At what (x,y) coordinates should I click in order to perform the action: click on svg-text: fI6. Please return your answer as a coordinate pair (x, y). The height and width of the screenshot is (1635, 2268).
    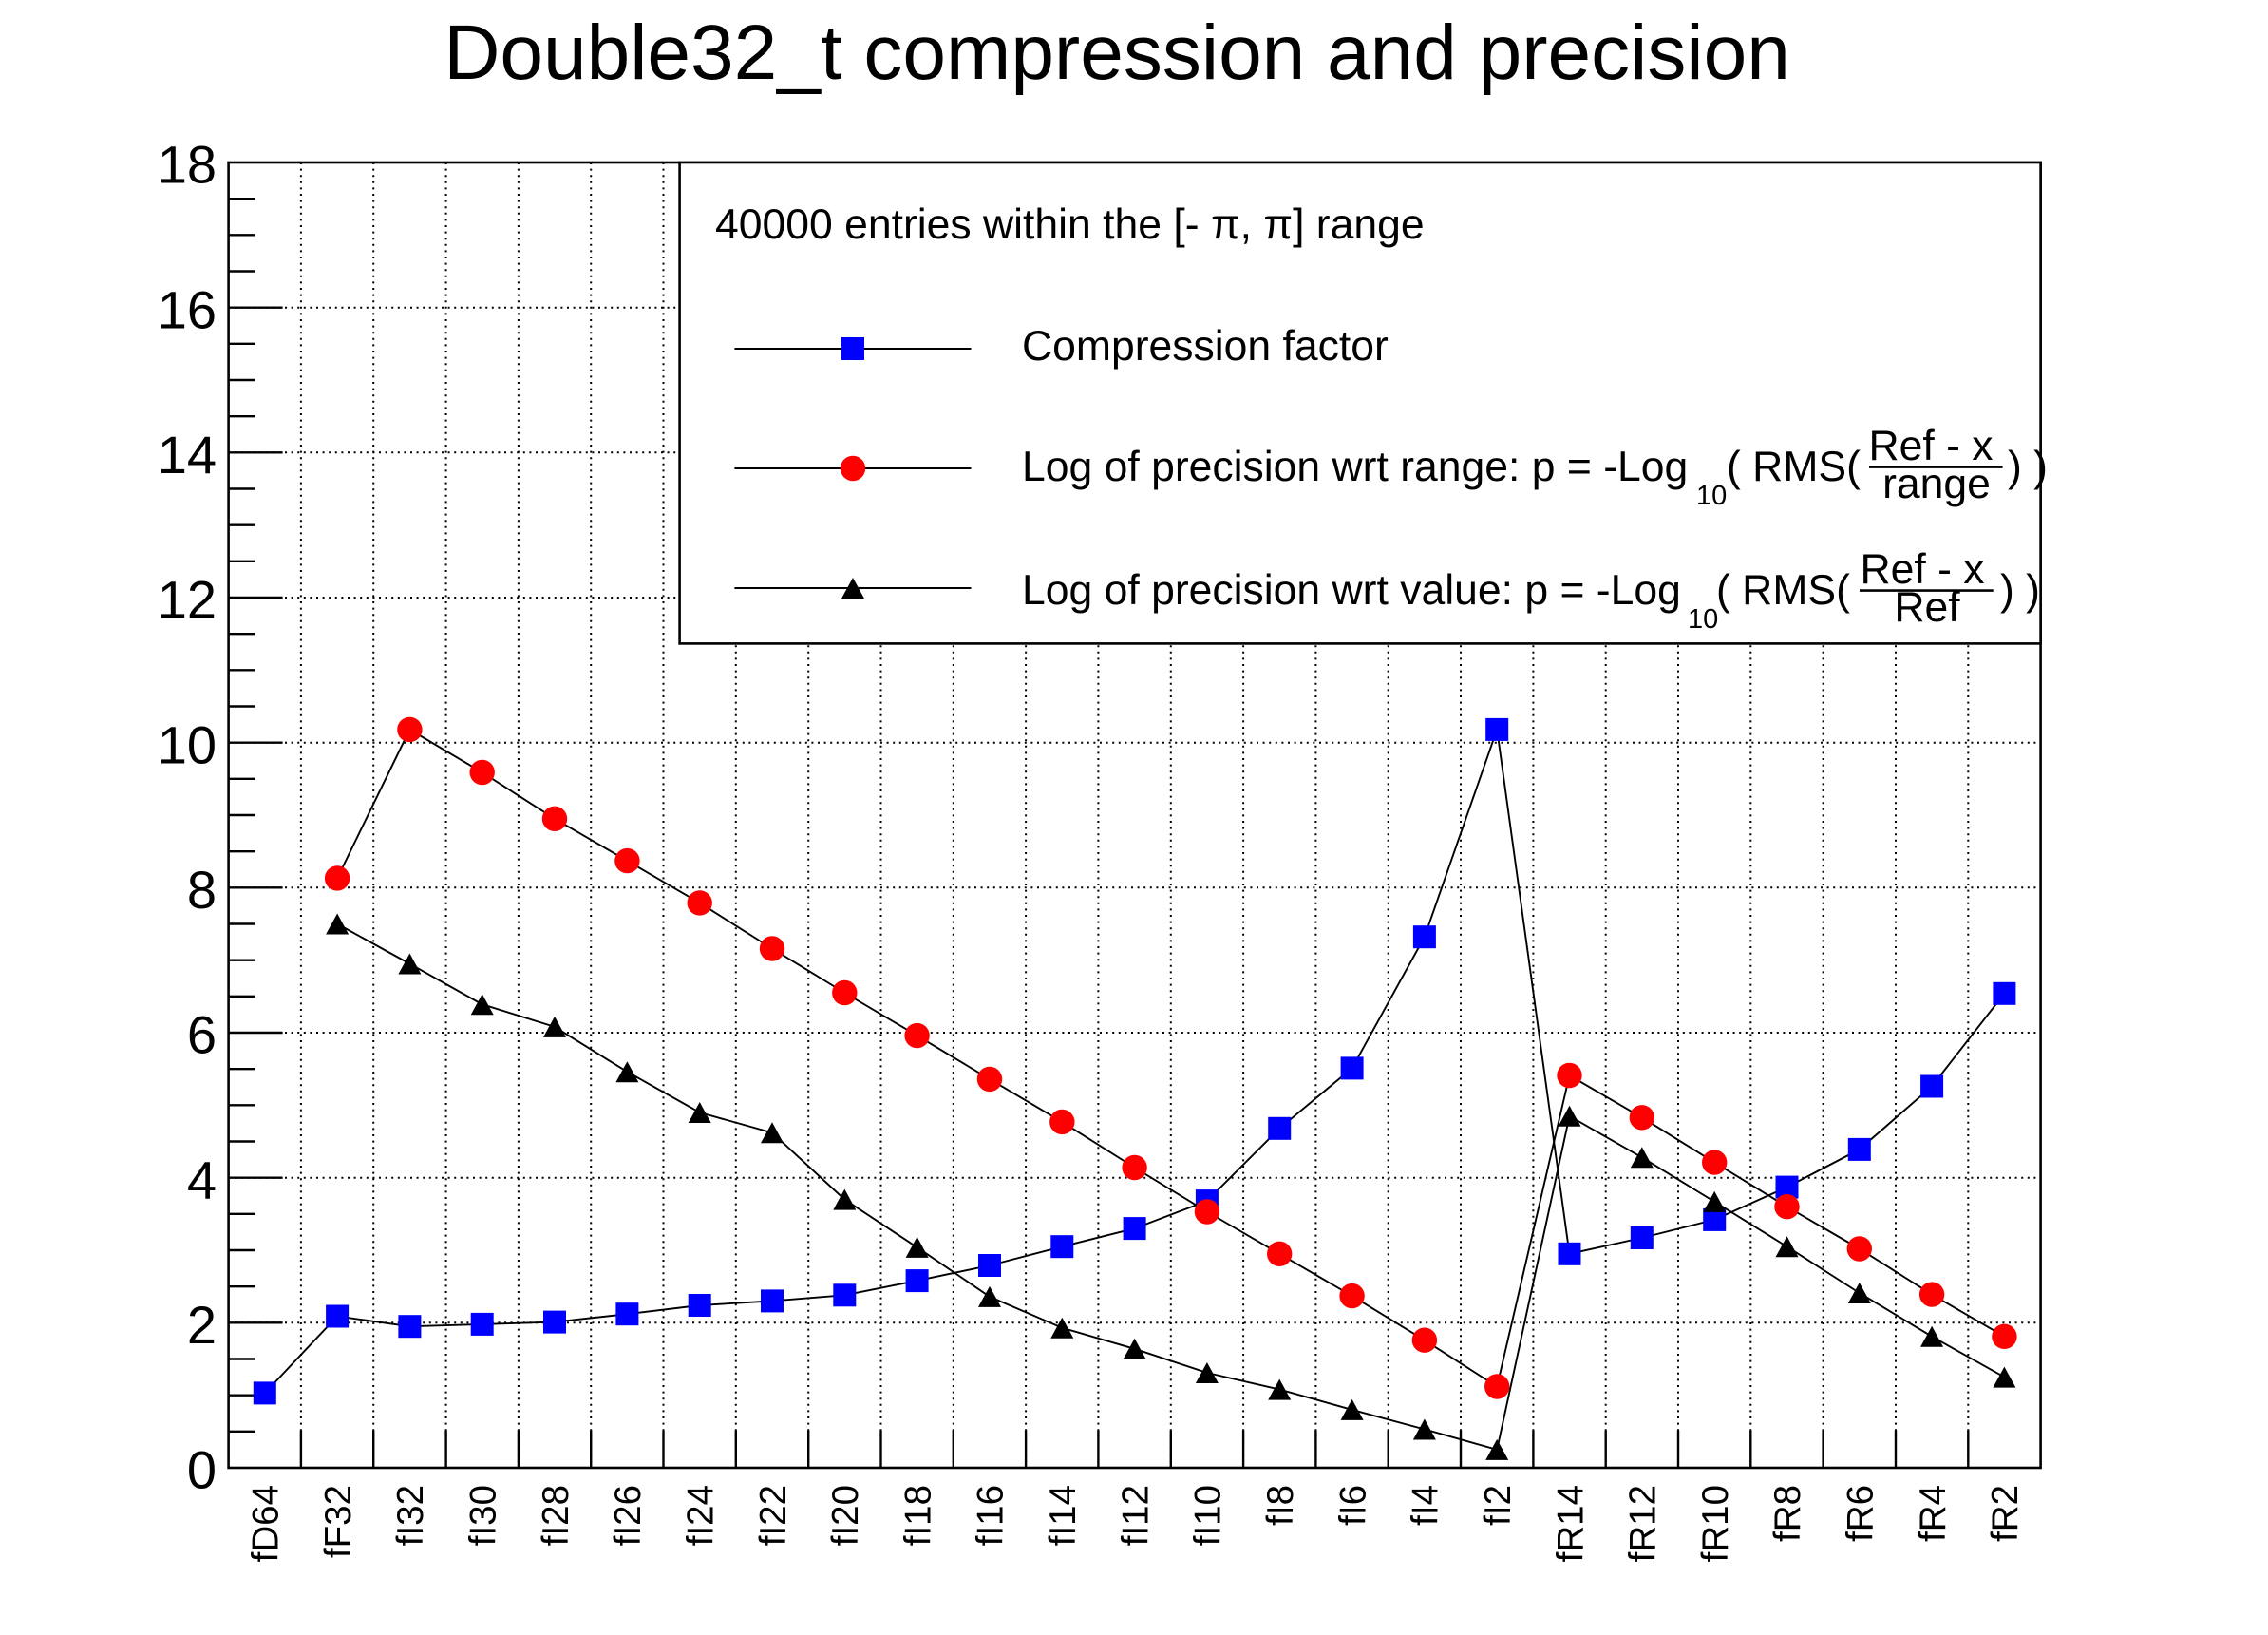
    Looking at the image, I should click on (1353, 1505).